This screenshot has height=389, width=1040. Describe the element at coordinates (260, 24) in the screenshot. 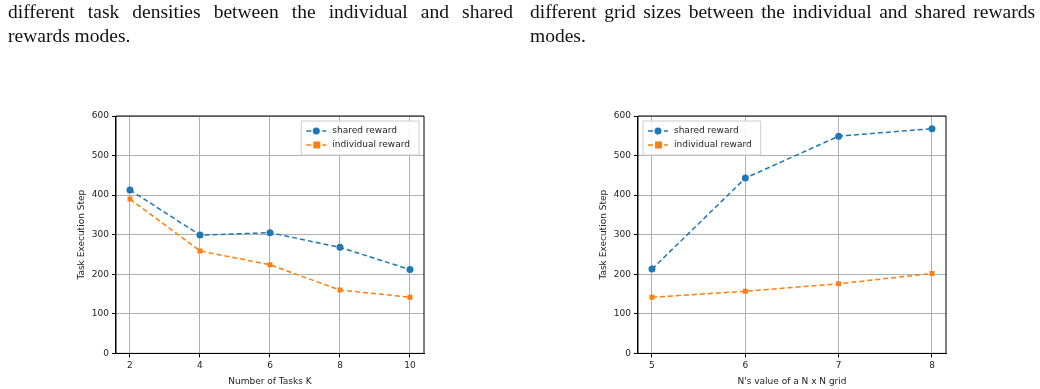

I see `text: different task densities between the individual and shared rewards modes.` at that location.